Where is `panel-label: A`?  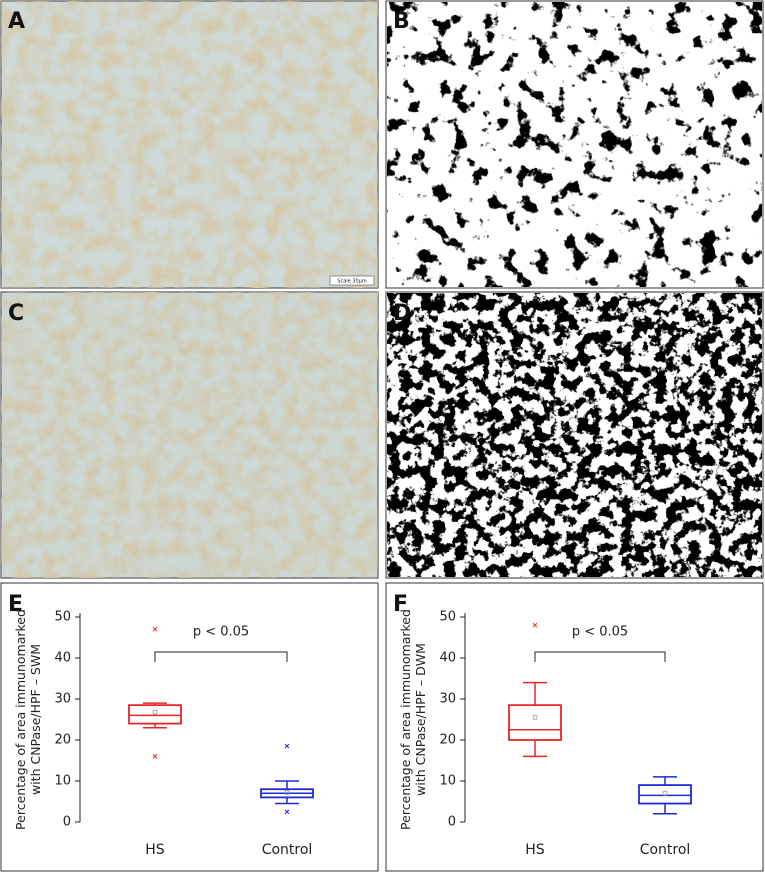 panel-label: A is located at coordinates (16, 21).